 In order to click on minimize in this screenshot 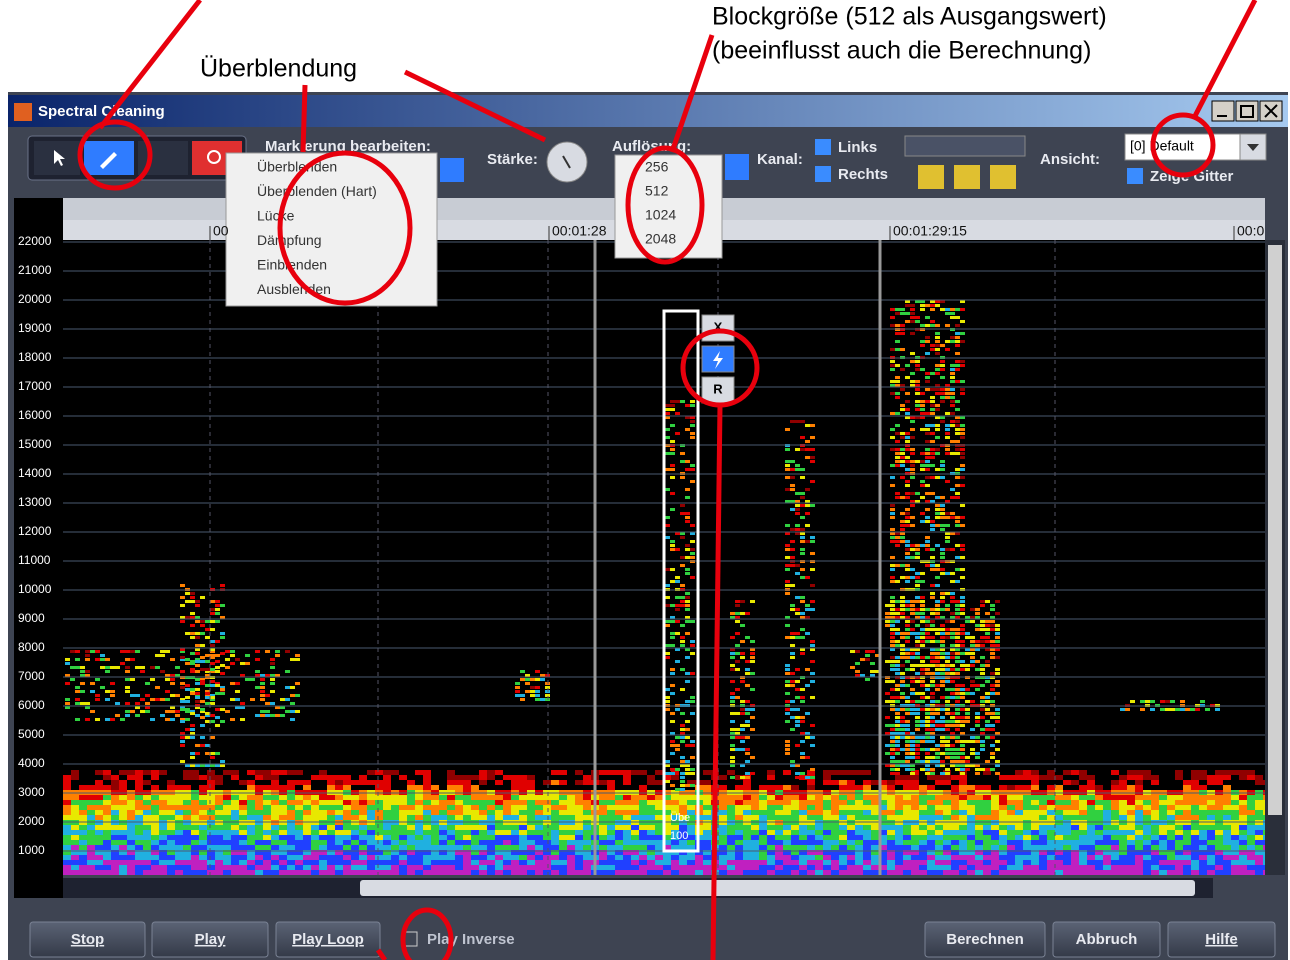, I will do `click(1223, 111)`.